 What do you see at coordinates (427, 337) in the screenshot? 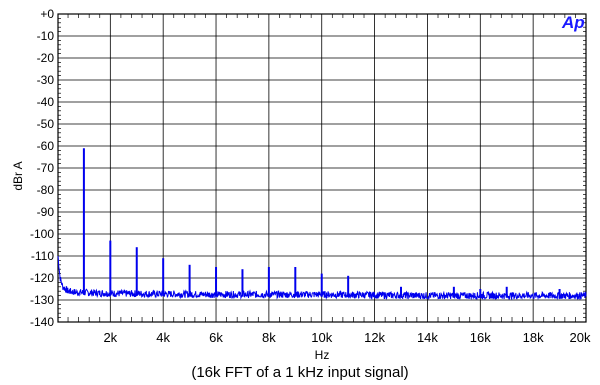
I see `x-tick-label: 14k` at bounding box center [427, 337].